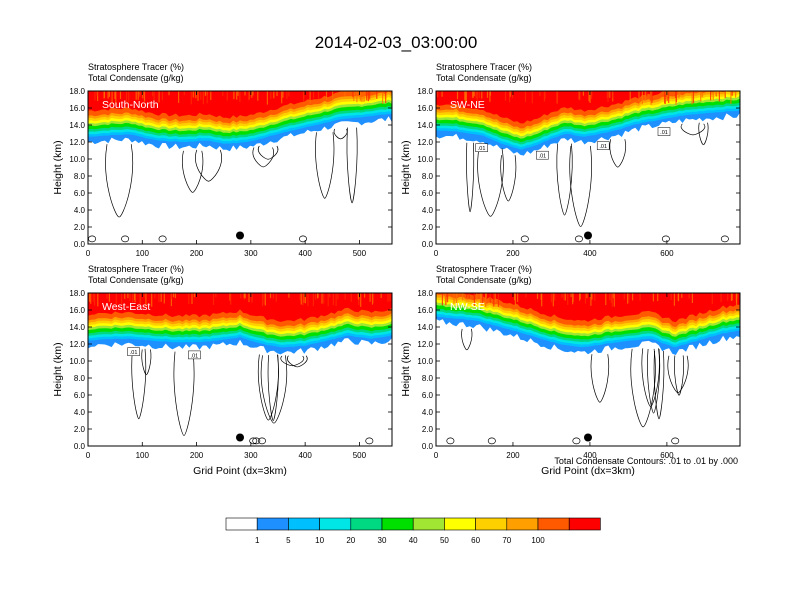 Image resolution: width=792 pixels, height=612 pixels. Describe the element at coordinates (257, 540) in the screenshot. I see `colorbar-label: 1` at that location.